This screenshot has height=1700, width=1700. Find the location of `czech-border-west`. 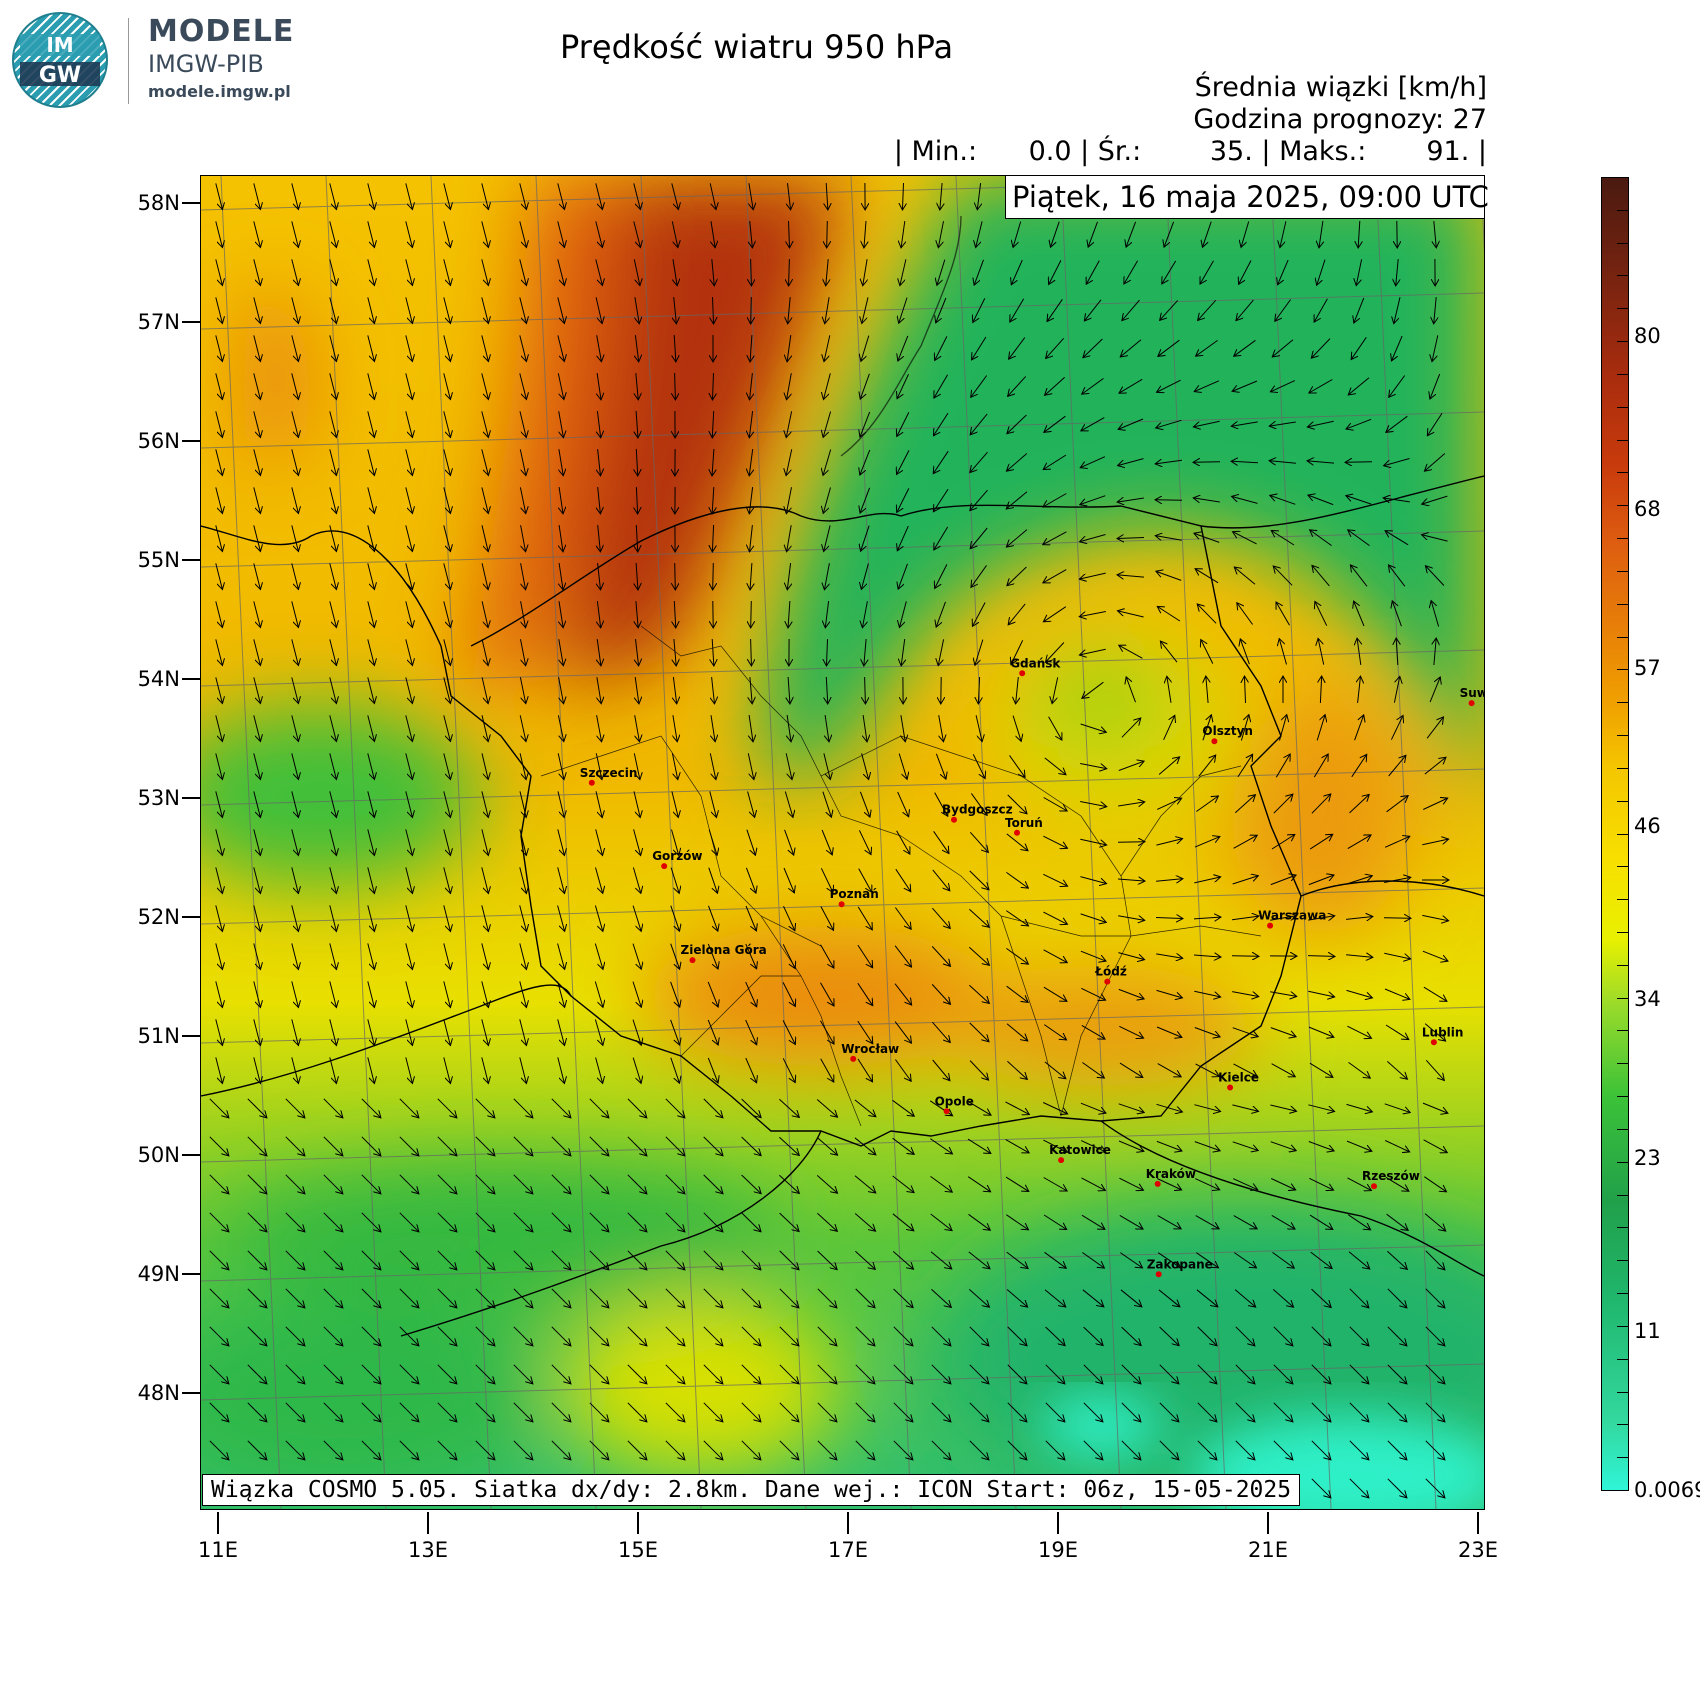

czech-border-west is located at coordinates (386, 1040).